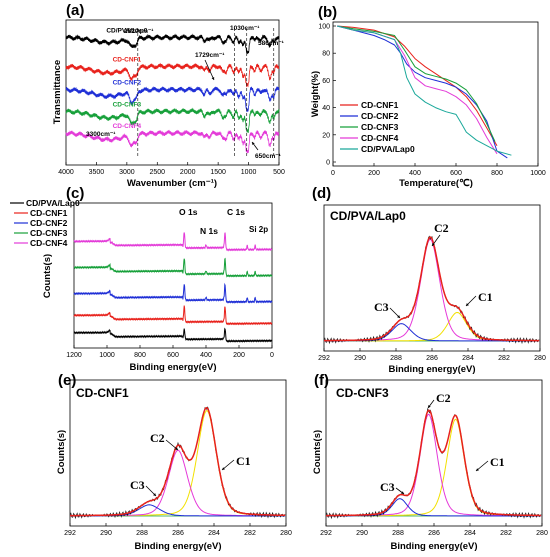 Image resolution: width=550 pixels, height=557 pixels. What do you see at coordinates (360, 358) in the screenshot?
I see `d-xtick-label-1: 290` at bounding box center [360, 358].